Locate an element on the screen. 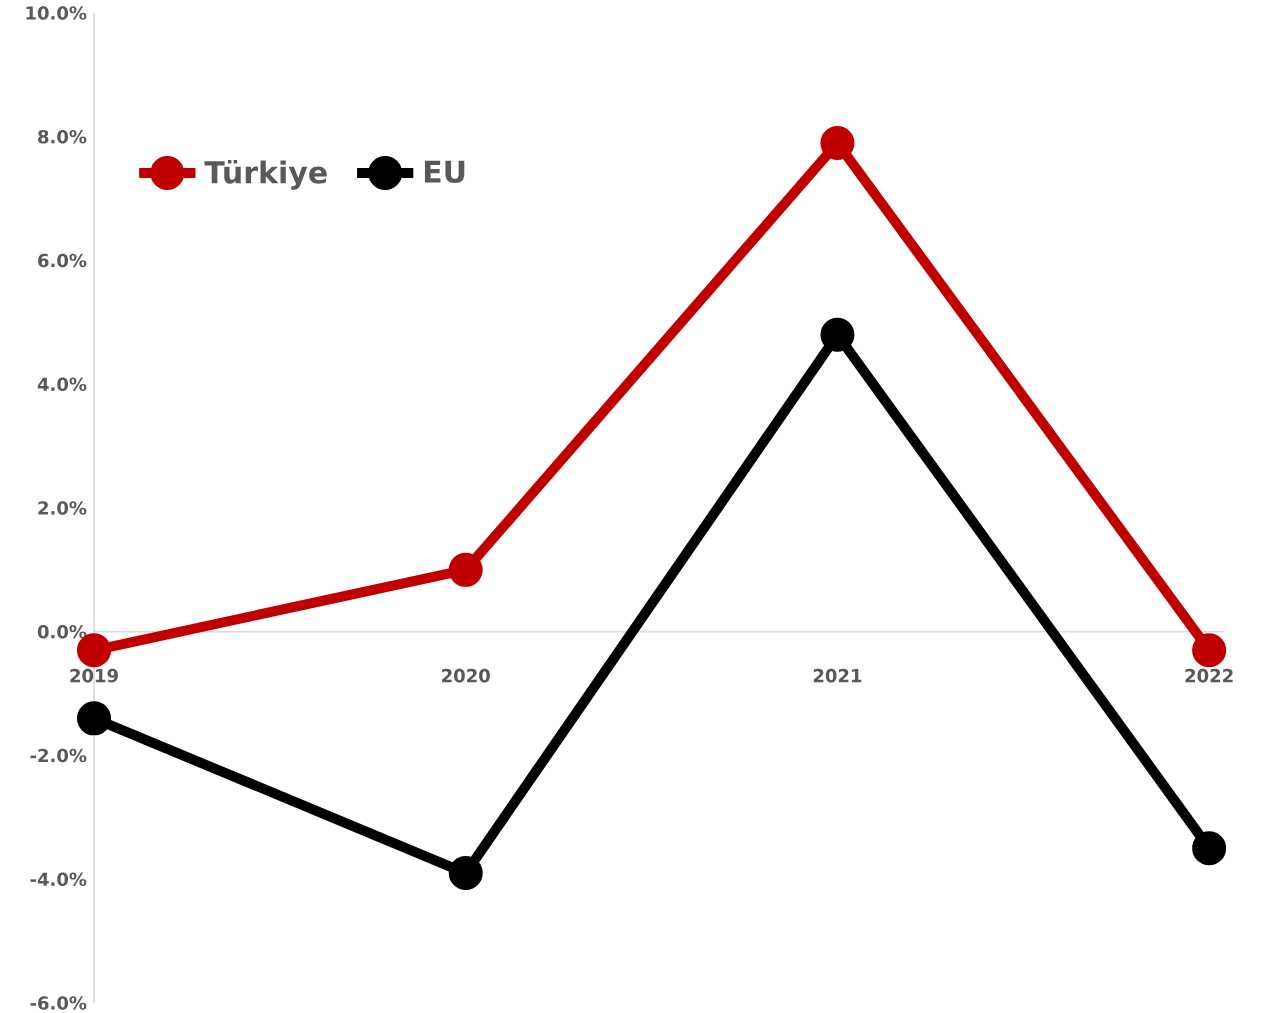 Image resolution: width=1270 pixels, height=1013 pixels. y-tick-label: -6.0% is located at coordinates (58, 1003).